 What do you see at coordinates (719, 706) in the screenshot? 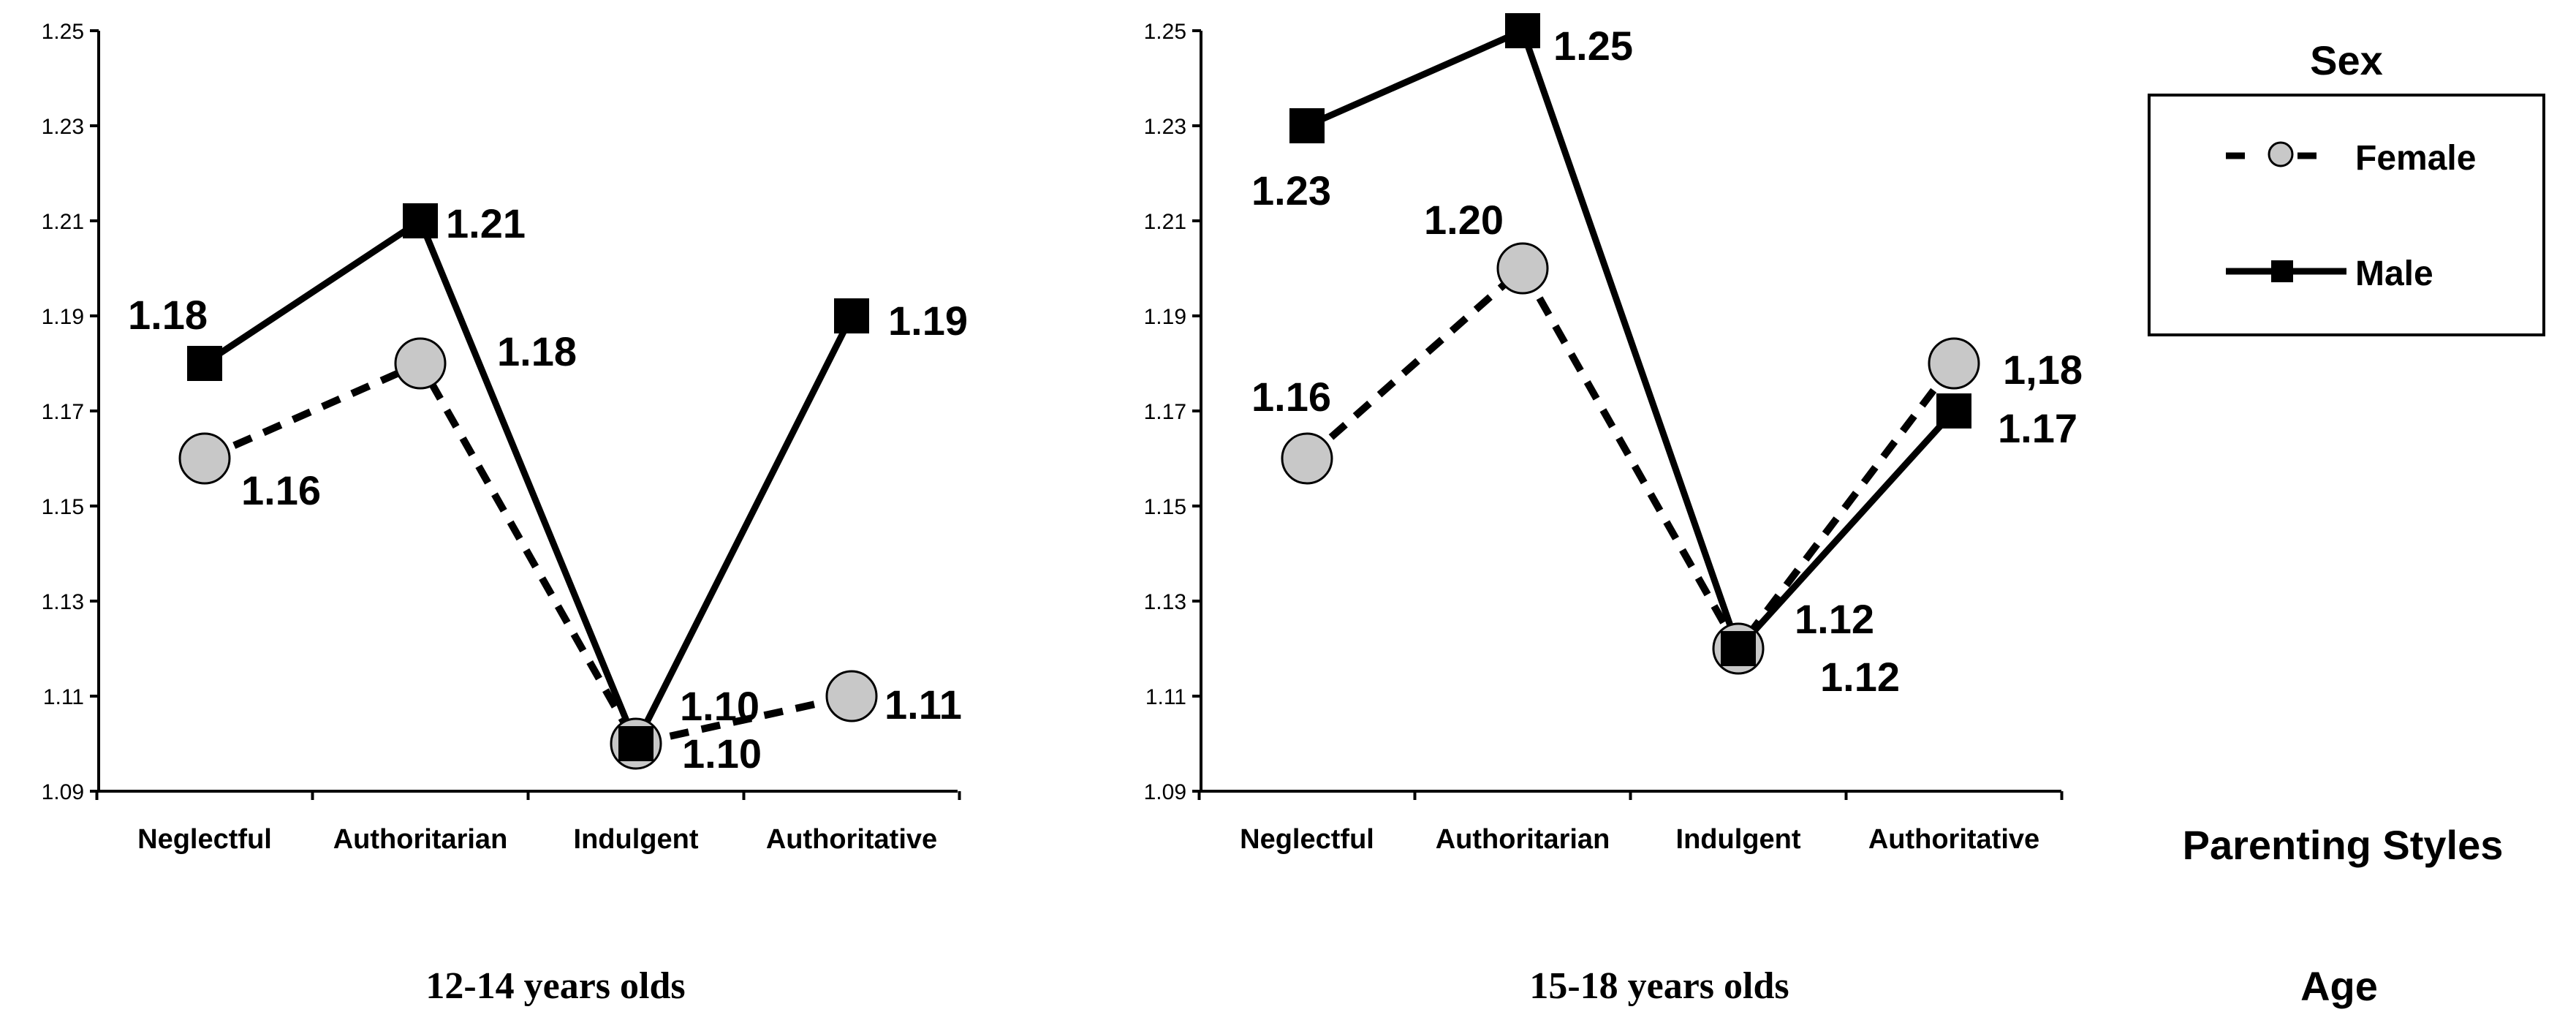
I see `data-label-male-indulgent: 1.10` at bounding box center [719, 706].